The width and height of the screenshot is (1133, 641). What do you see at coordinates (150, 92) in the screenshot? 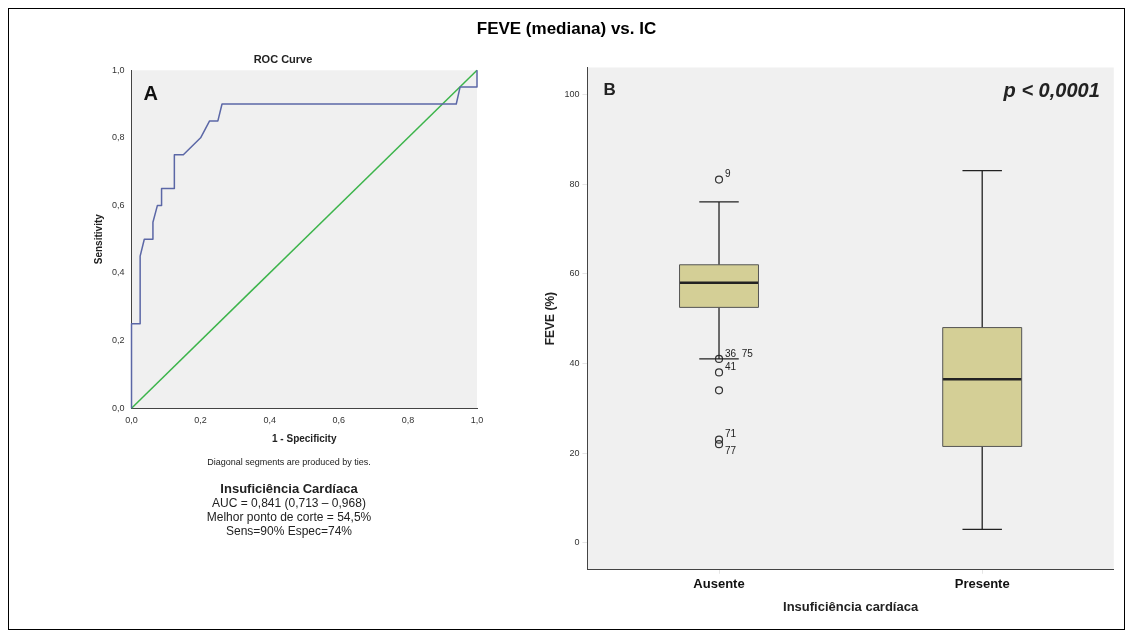
I see `annotation: A` at bounding box center [150, 92].